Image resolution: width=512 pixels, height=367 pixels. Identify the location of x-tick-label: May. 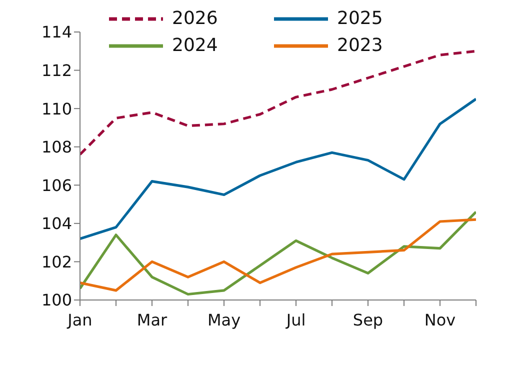
(224, 320).